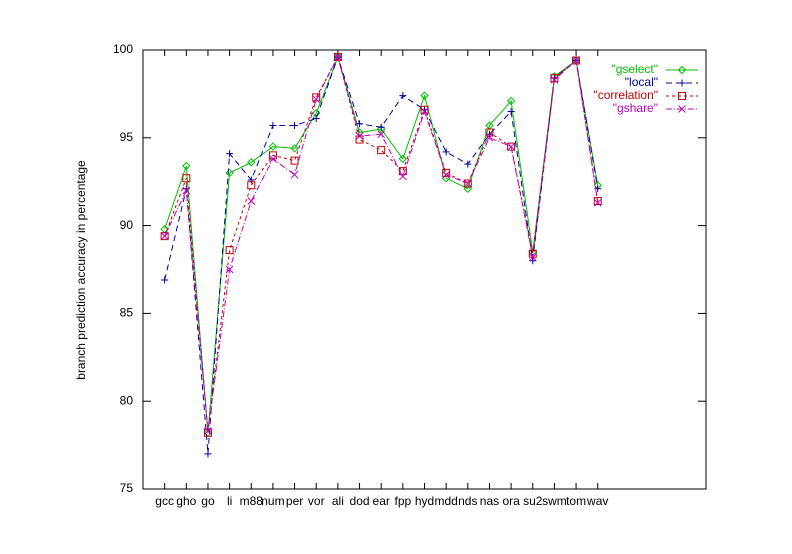 This screenshot has width=792, height=554. Describe the element at coordinates (186, 501) in the screenshot. I see `x-tick-label: gho` at that location.